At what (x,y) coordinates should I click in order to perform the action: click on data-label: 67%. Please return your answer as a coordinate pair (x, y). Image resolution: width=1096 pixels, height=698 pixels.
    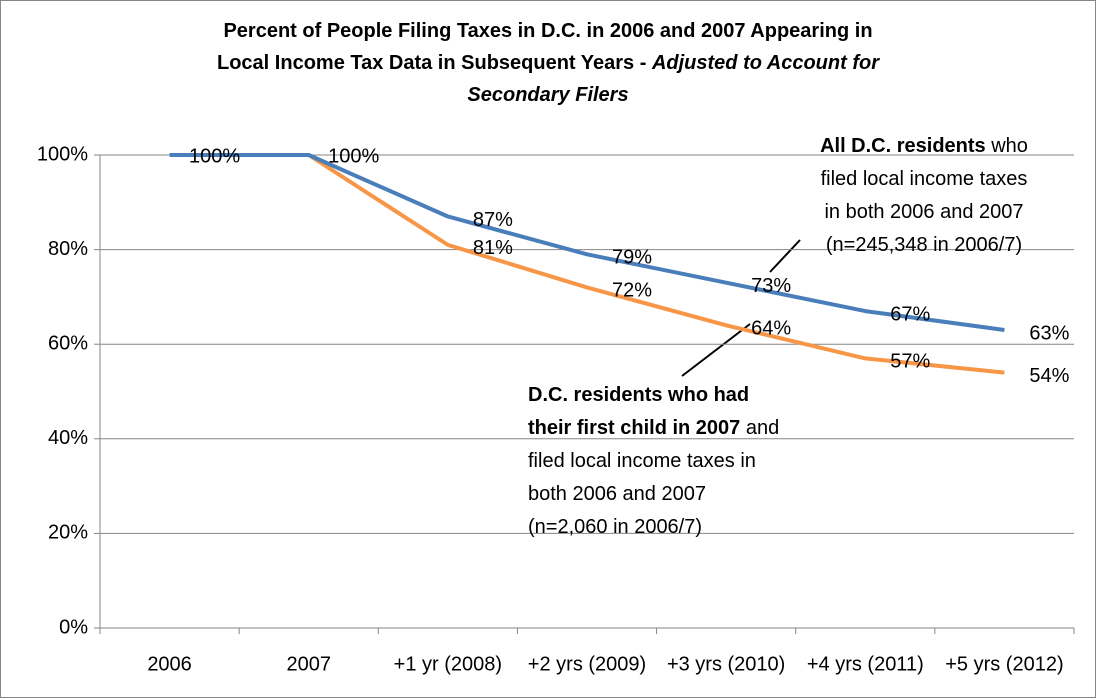
    Looking at the image, I should click on (910, 314).